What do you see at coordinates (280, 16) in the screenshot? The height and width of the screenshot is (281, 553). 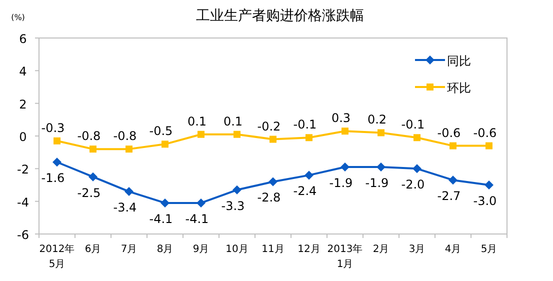 I see `chart-title: 工业生产者购进价格涨跌幅` at bounding box center [280, 16].